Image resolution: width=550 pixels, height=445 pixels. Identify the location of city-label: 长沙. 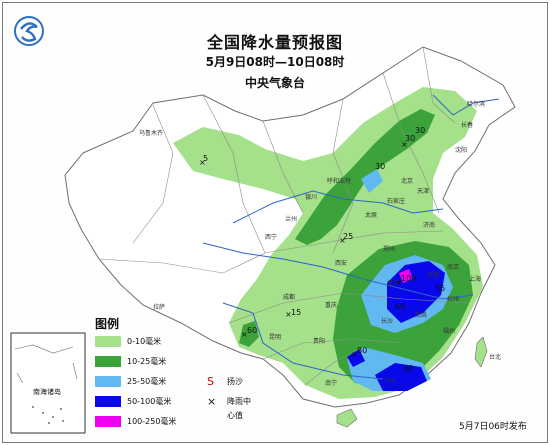
(387, 321).